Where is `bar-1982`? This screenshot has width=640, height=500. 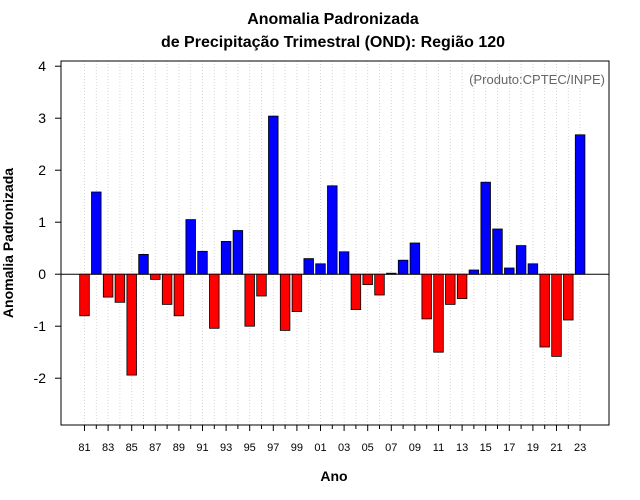 bar-1982 is located at coordinates (96, 233).